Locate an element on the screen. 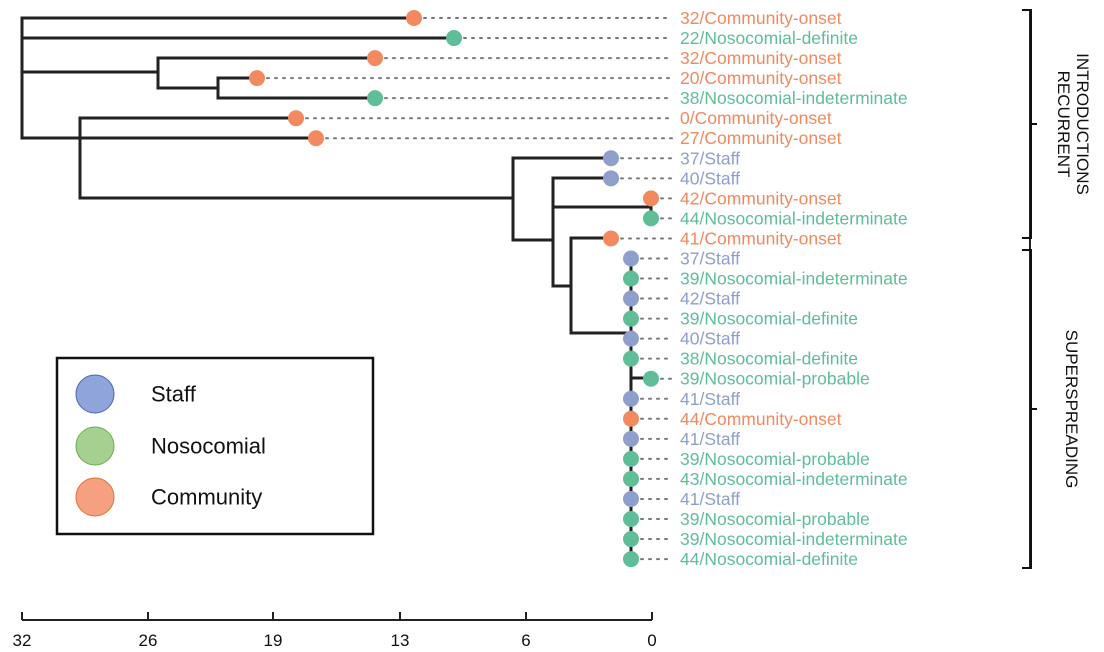 The height and width of the screenshot is (652, 1104). legend-staff-label: Staff is located at coordinates (174, 394).